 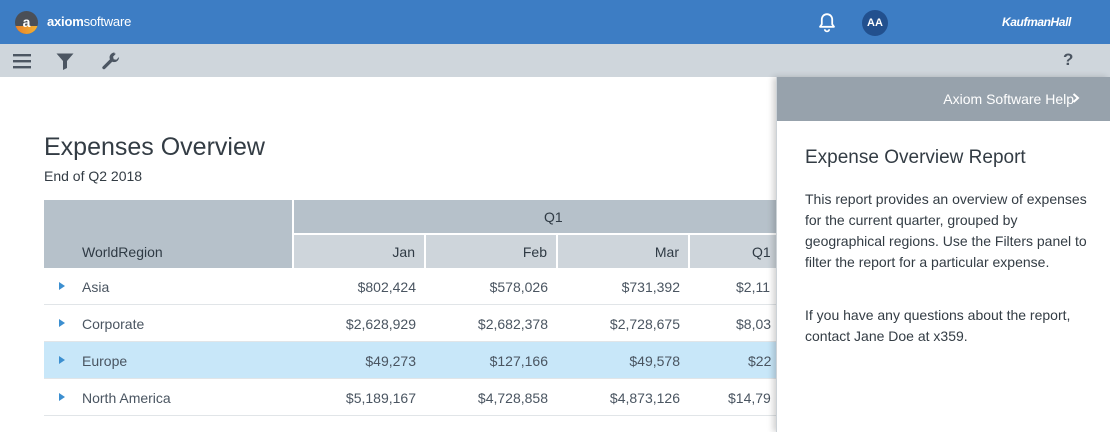 I want to click on logo-letter: a, so click(x=26, y=21).